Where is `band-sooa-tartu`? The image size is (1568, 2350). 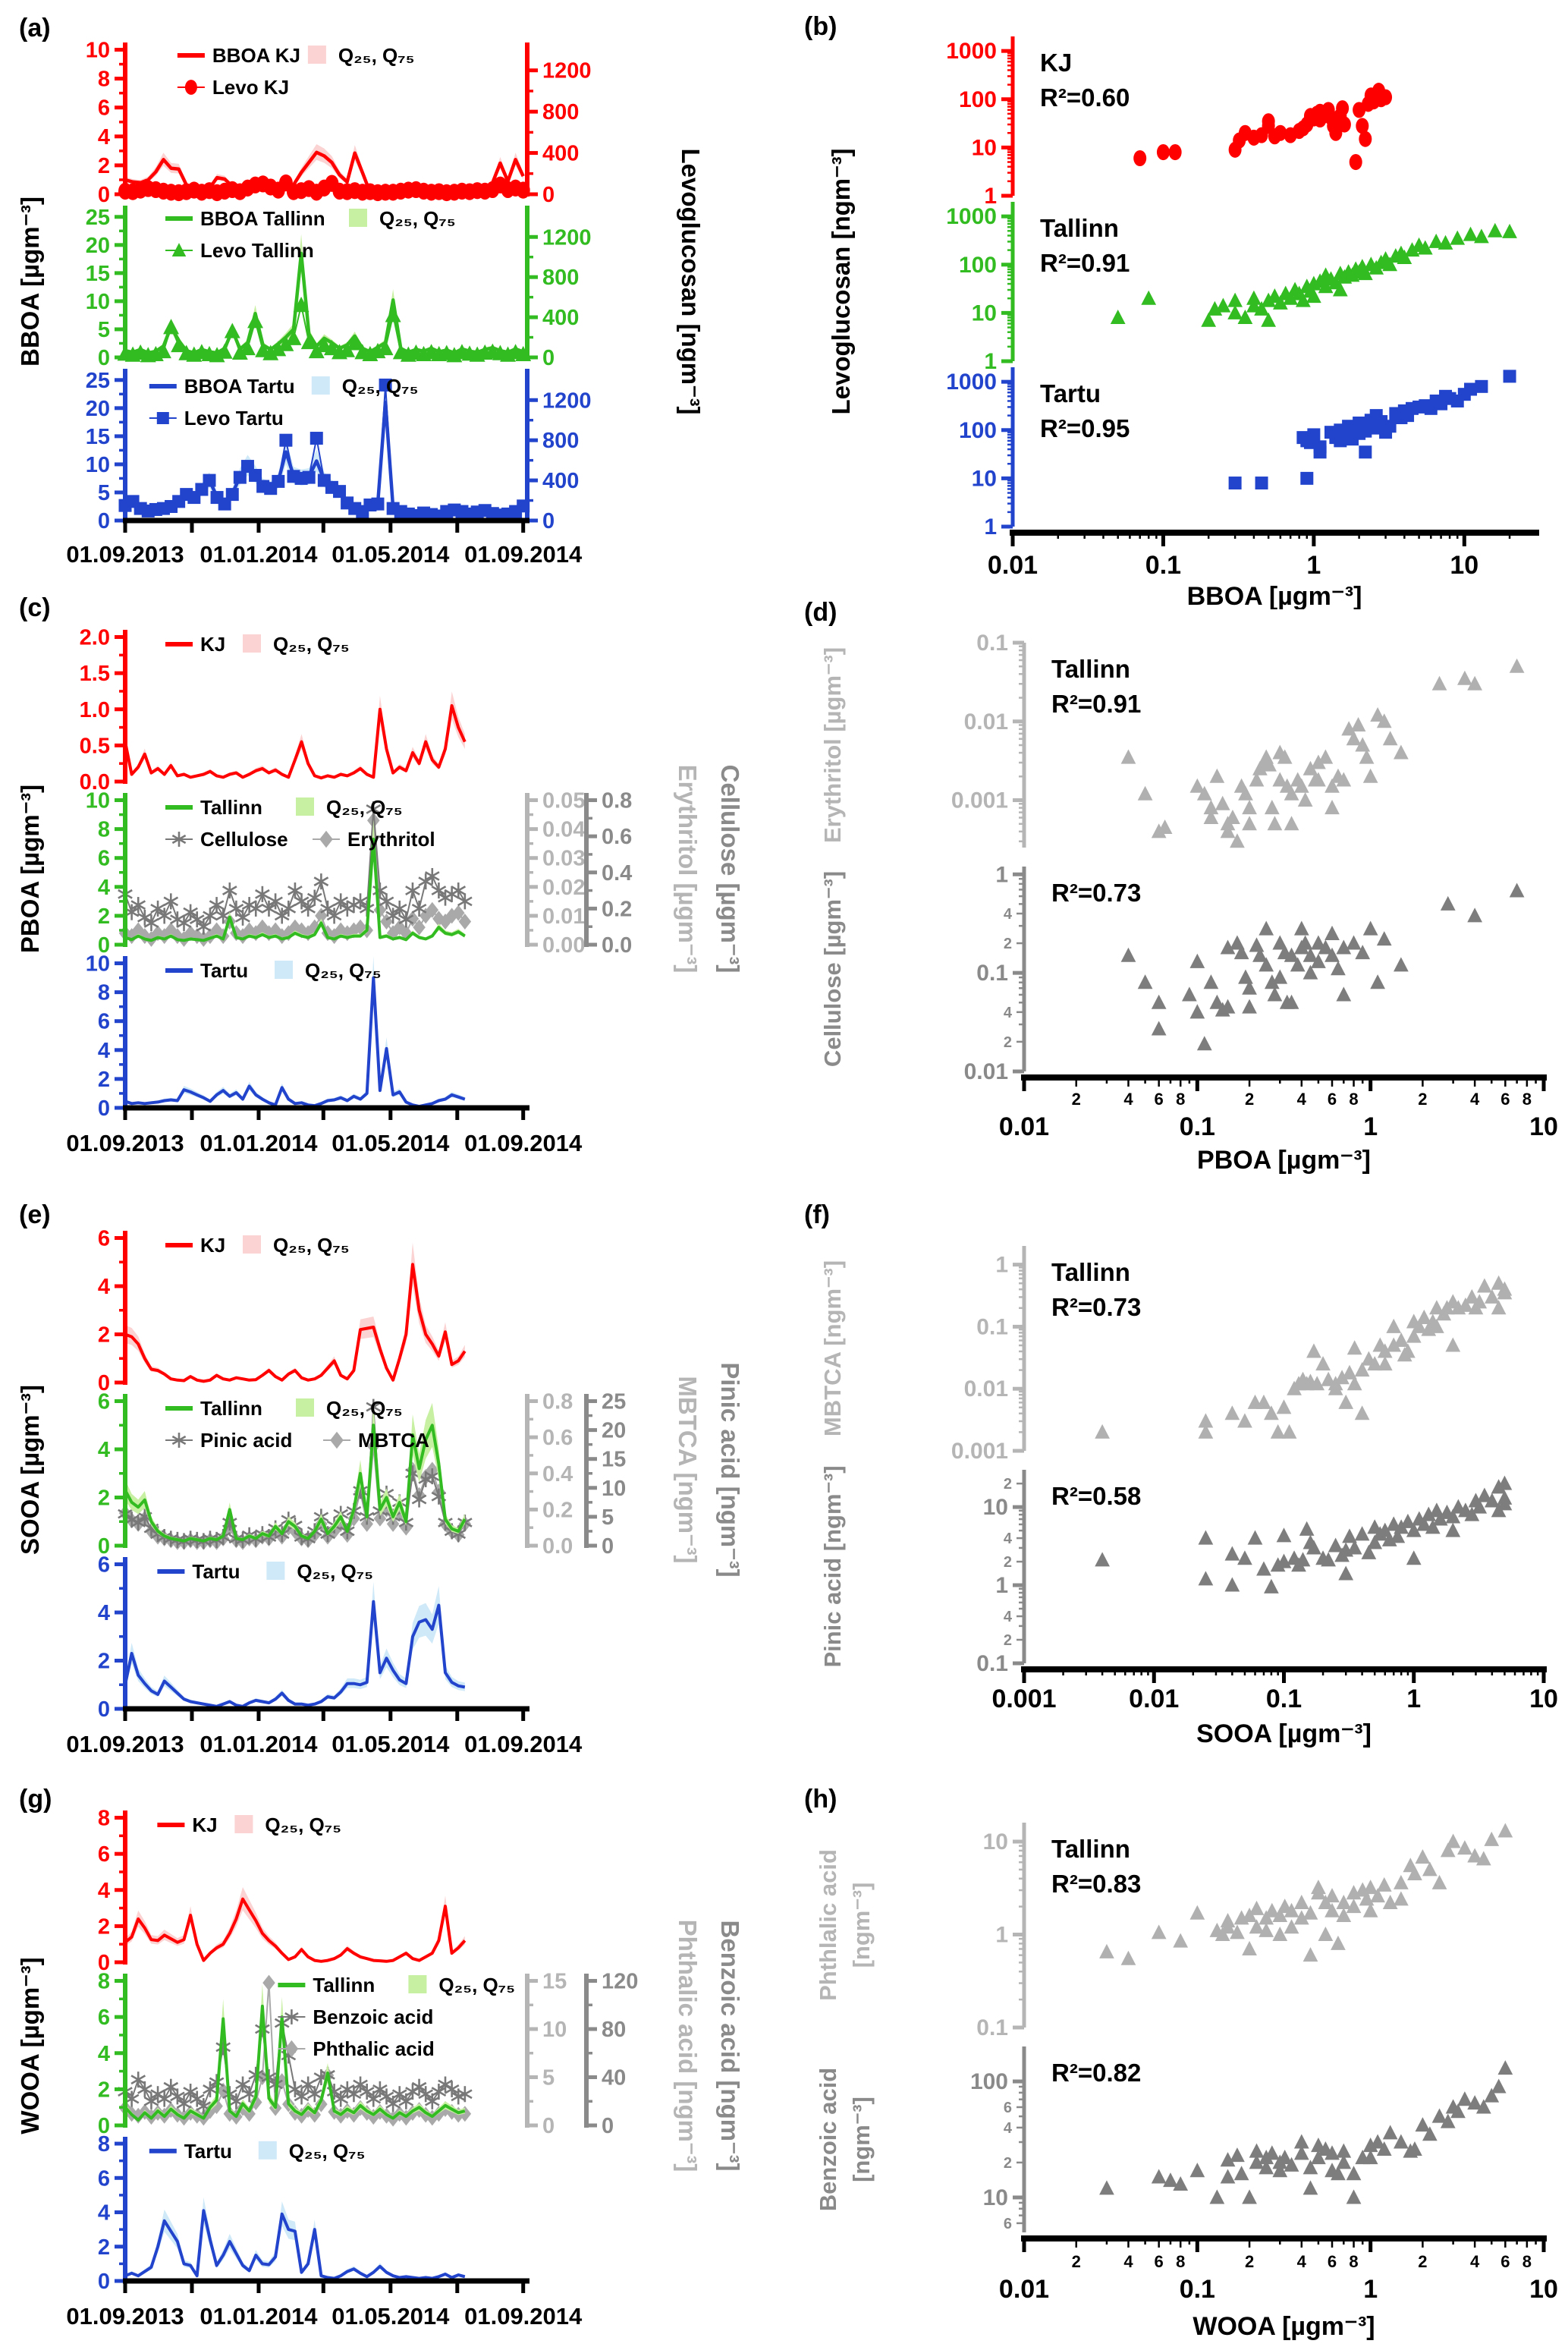 band-sooa-tartu is located at coordinates (295, 1644).